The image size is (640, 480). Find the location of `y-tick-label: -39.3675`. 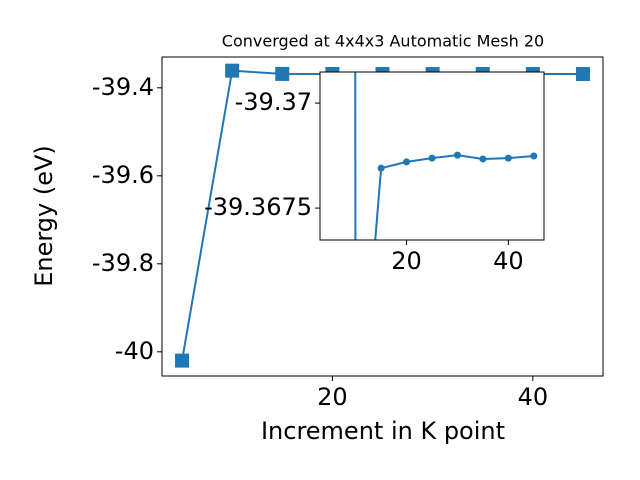

y-tick-label: -39.3675 is located at coordinates (258, 207).